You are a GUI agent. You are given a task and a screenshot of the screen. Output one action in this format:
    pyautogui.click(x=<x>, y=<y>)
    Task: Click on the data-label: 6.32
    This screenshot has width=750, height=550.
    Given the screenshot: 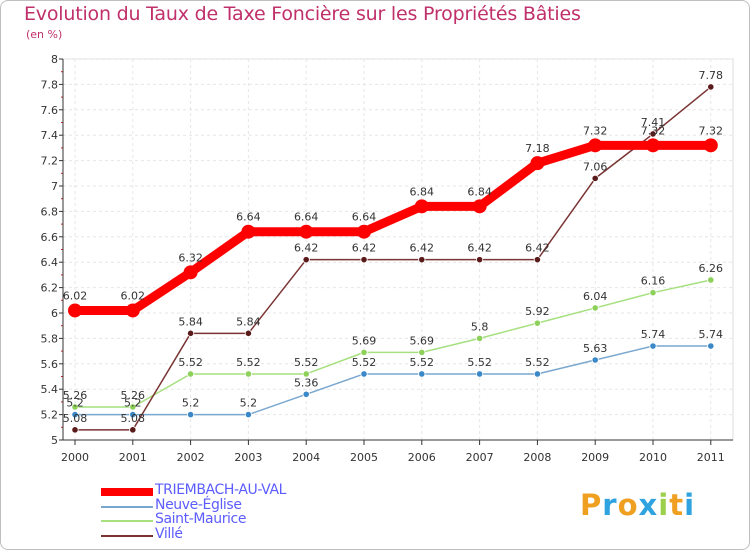 What is the action you would take?
    pyautogui.click(x=190, y=257)
    